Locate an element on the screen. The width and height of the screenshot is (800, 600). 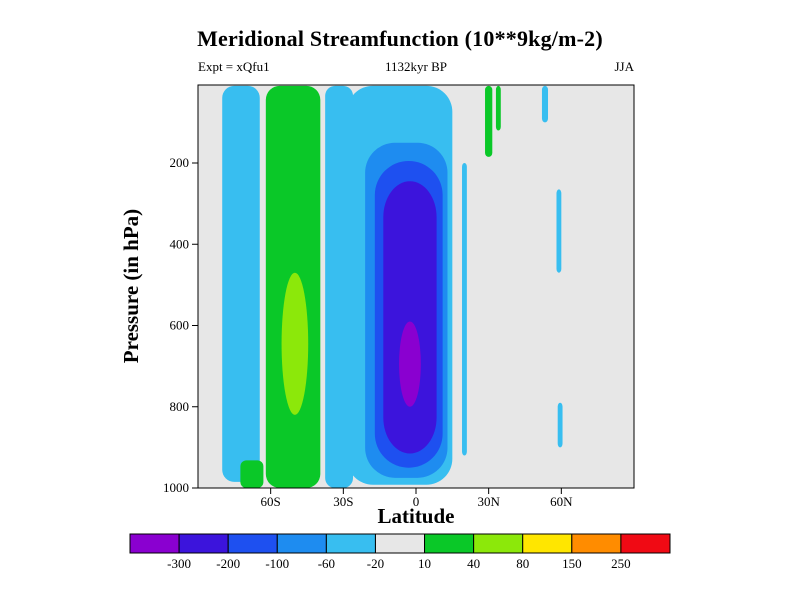
contour-n20-column is located at coordinates (464, 309).